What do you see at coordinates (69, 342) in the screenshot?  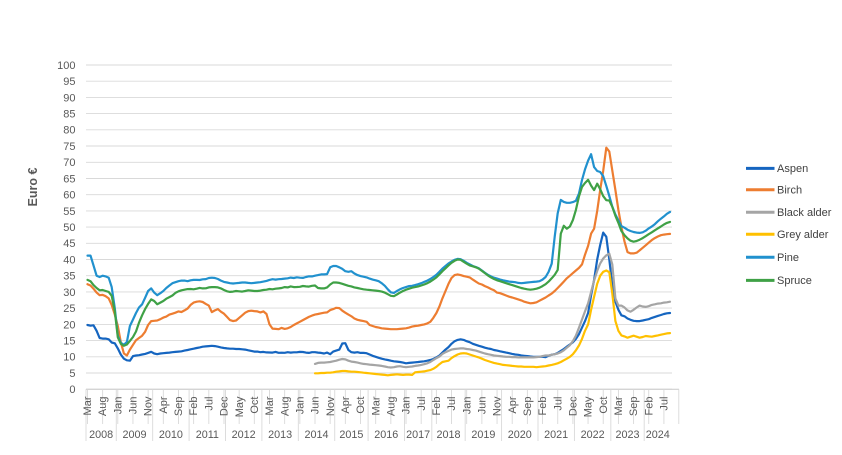 I see `svg-text: 15` at bounding box center [69, 342].